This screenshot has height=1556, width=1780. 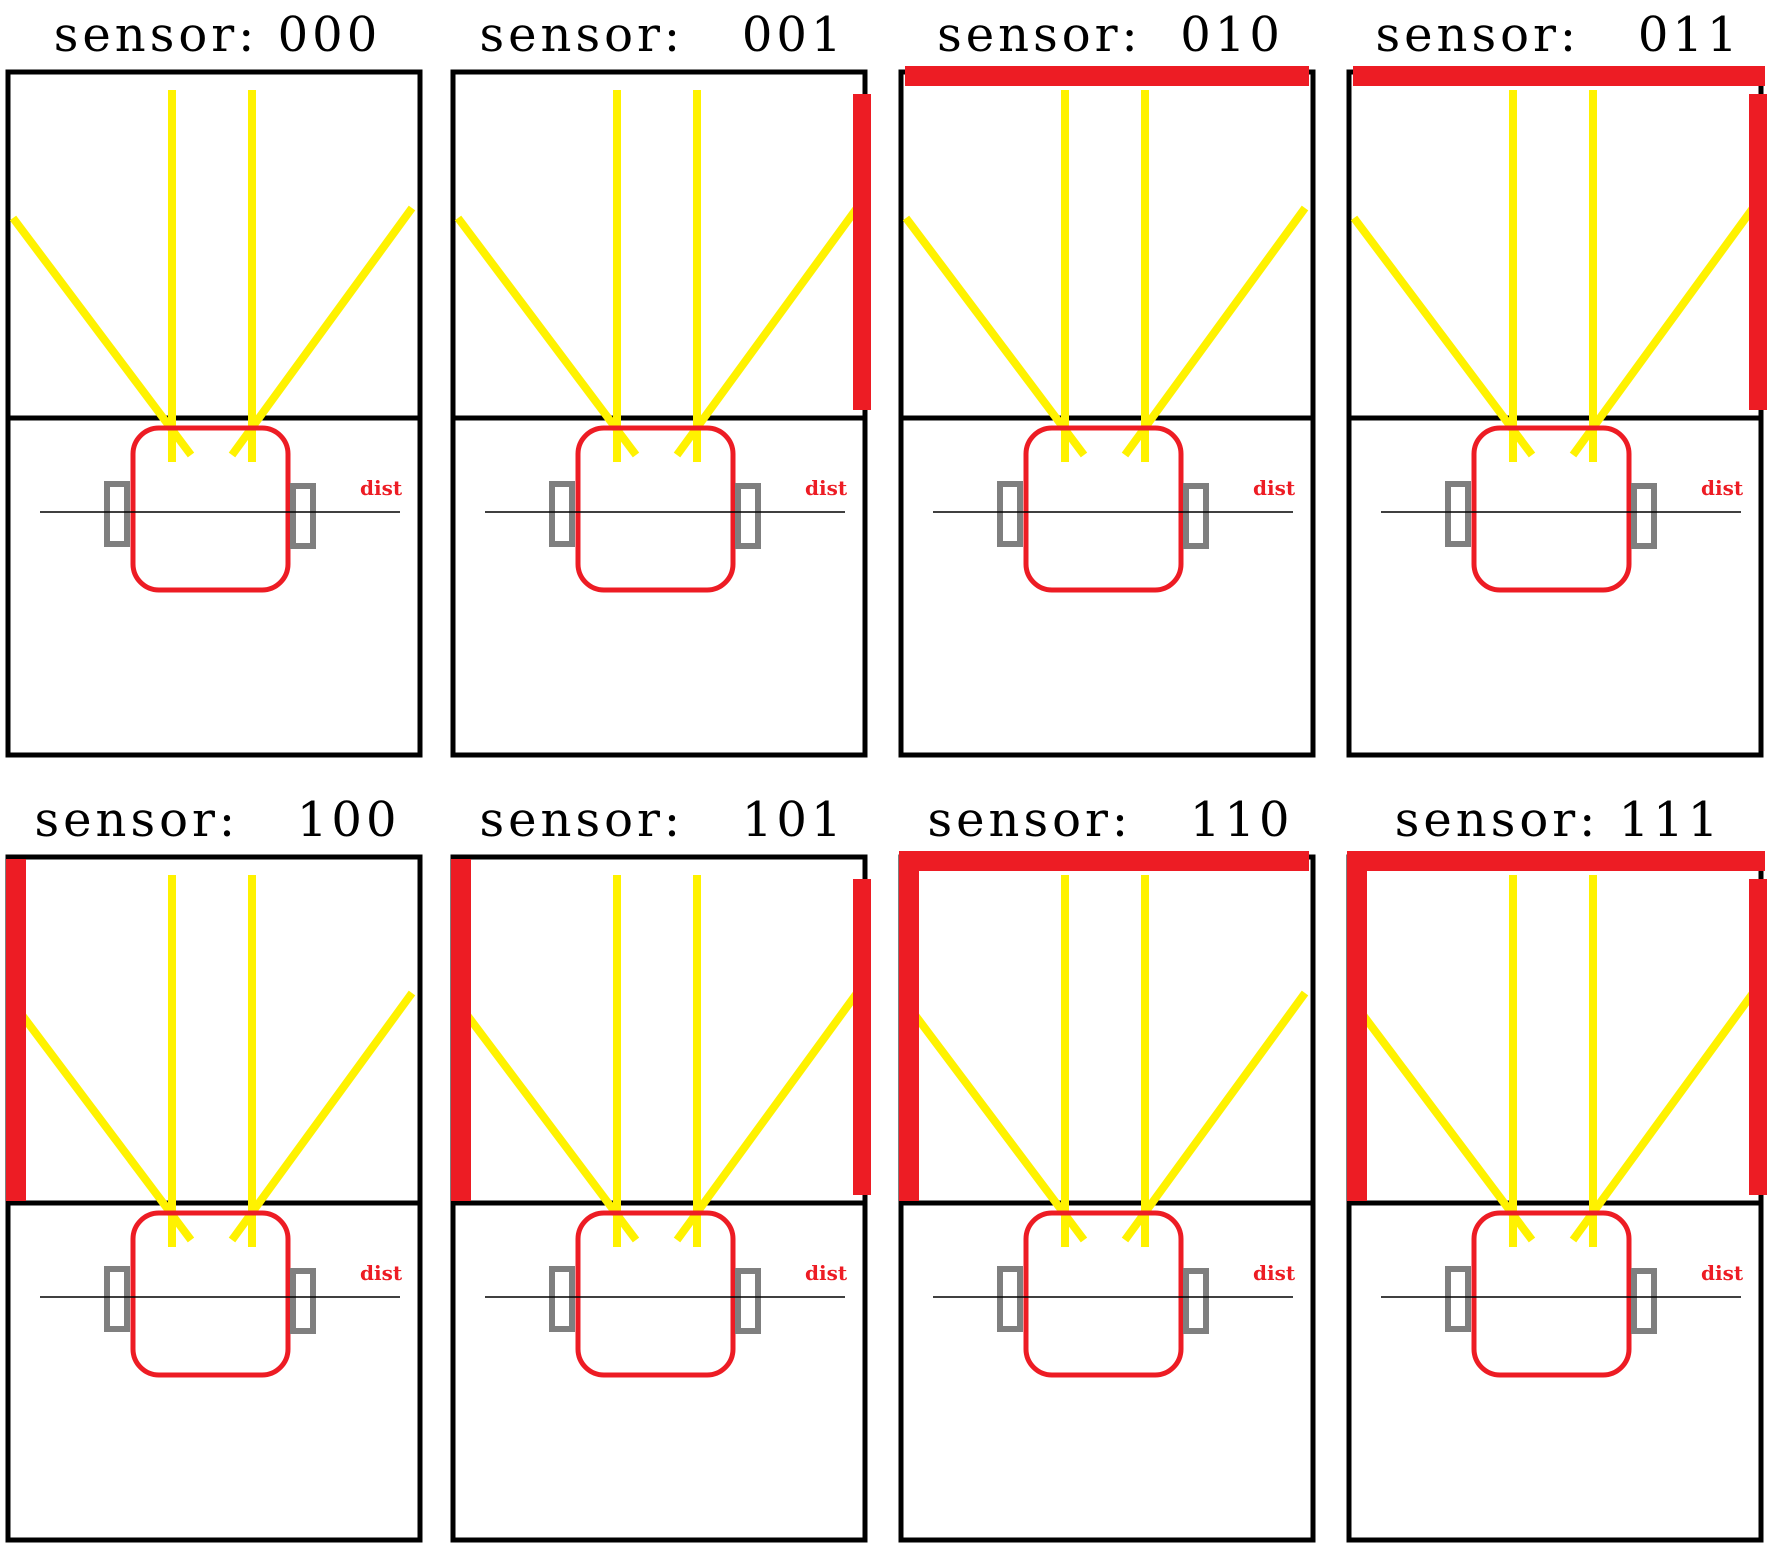 What do you see at coordinates (1110, 35) in the screenshot?
I see `panel-title: sensor: 010` at bounding box center [1110, 35].